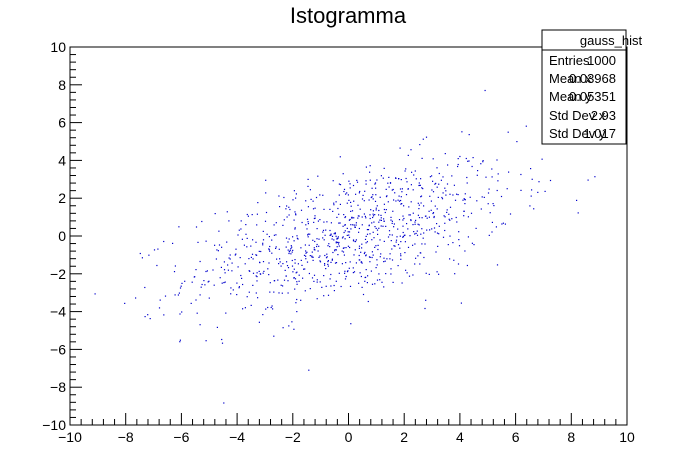 This screenshot has width=696, height=472. Describe the element at coordinates (570, 96) in the screenshot. I see `stats-label-mean-y: Mean y` at that location.